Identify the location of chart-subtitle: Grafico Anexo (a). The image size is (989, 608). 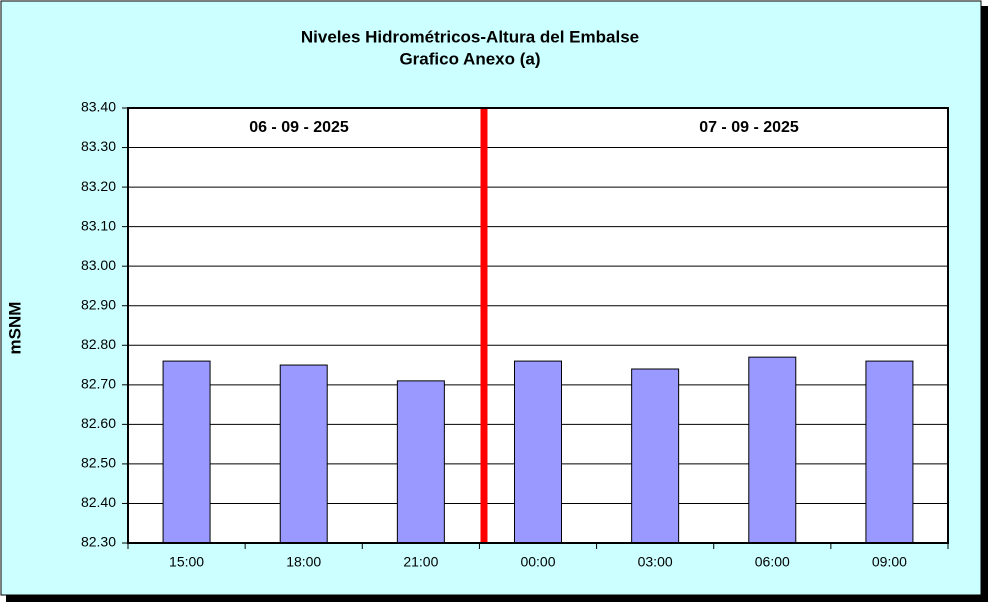
(469, 58).